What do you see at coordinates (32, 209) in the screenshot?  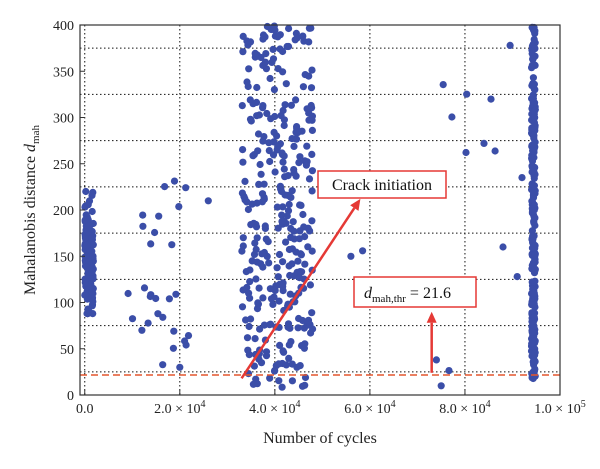 I see `y-axis-title: Mahalanobis distance dmah` at bounding box center [32, 209].